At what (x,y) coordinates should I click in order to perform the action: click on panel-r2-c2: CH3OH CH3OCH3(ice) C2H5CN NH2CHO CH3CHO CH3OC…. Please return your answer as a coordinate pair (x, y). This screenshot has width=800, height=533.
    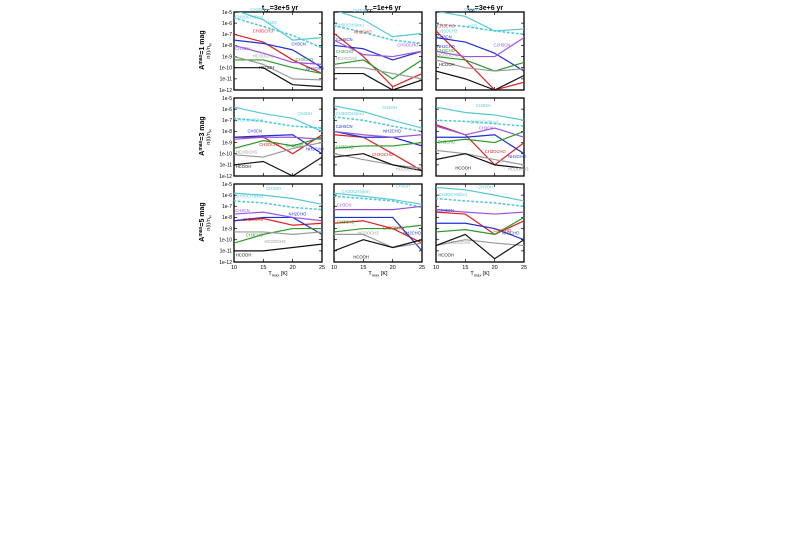
    Looking at the image, I should click on (378, 137).